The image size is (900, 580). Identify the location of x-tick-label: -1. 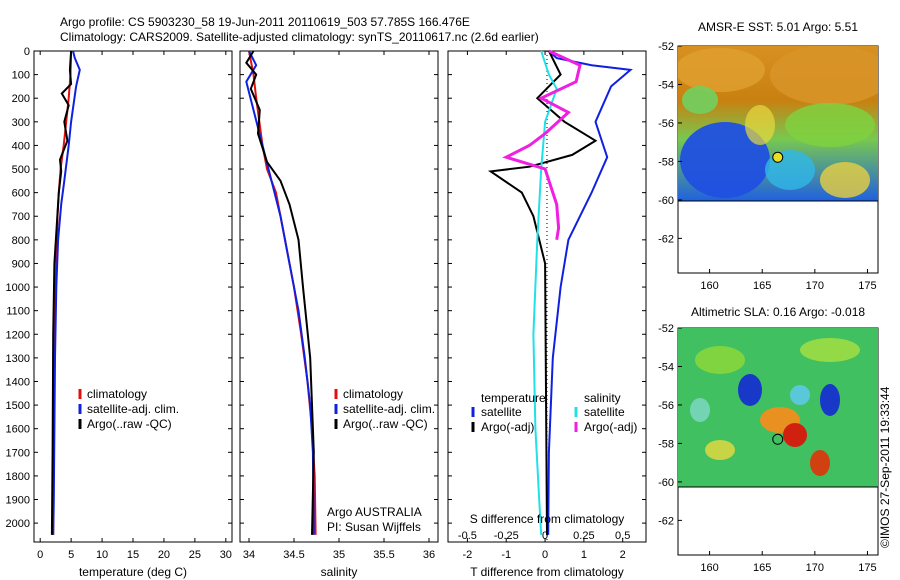
(506, 555).